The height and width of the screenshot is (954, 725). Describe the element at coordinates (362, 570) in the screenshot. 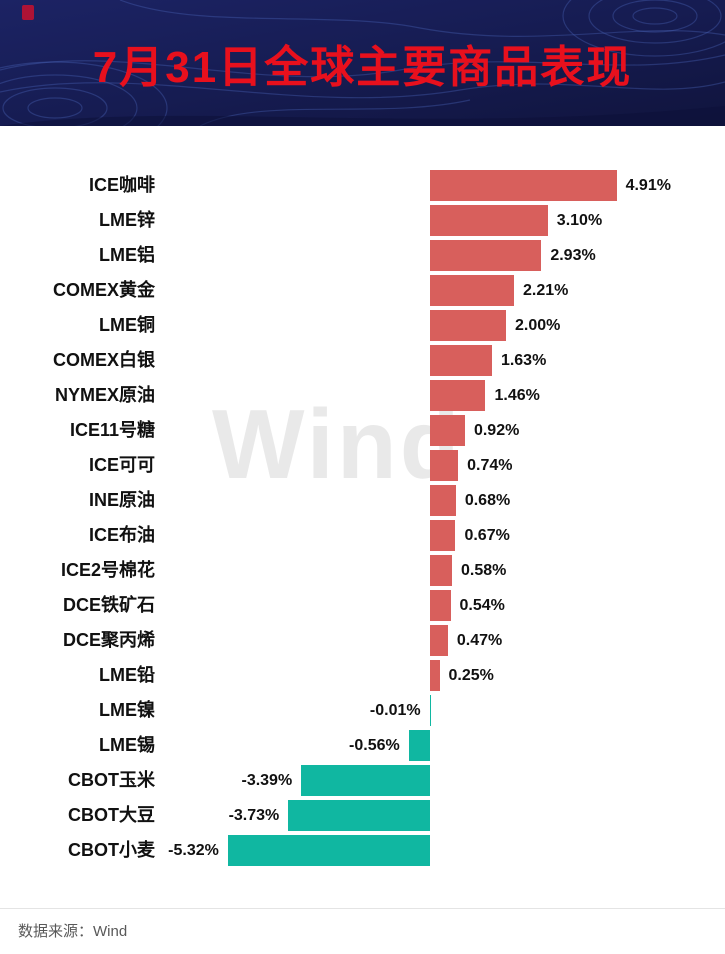

I see `chart-row: ICE2号棉花 0.58%` at that location.